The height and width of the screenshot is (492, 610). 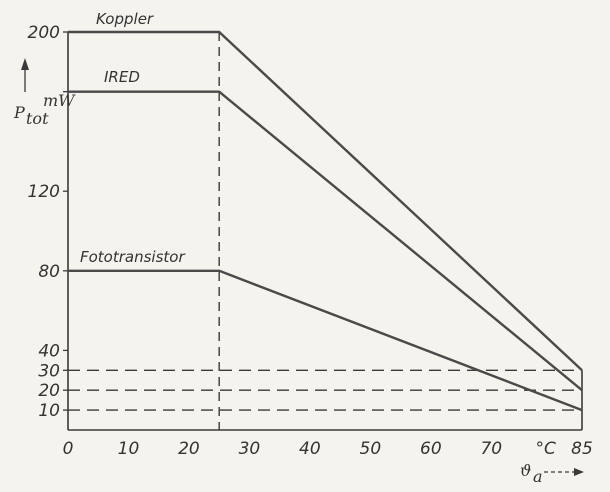 What do you see at coordinates (132, 257) in the screenshot?
I see `series-label-fototransistor: Fototransistor` at bounding box center [132, 257].